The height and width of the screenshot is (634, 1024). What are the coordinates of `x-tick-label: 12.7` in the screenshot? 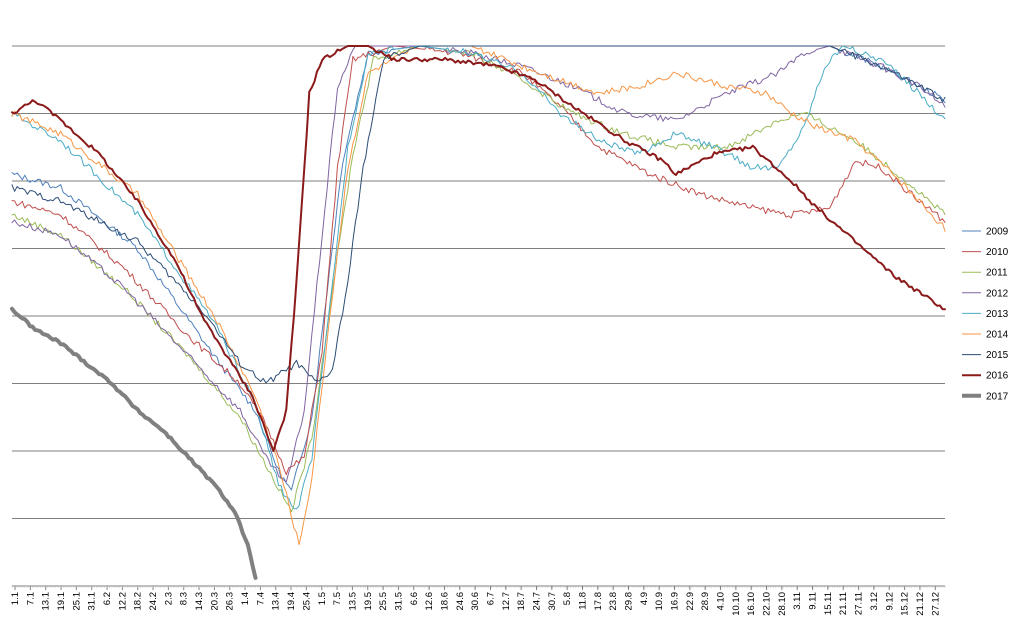 It's located at (506, 601).